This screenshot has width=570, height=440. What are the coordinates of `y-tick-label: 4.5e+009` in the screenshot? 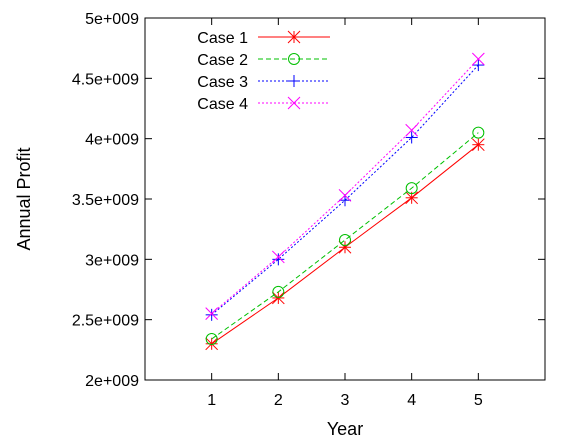 It's located at (105, 79).